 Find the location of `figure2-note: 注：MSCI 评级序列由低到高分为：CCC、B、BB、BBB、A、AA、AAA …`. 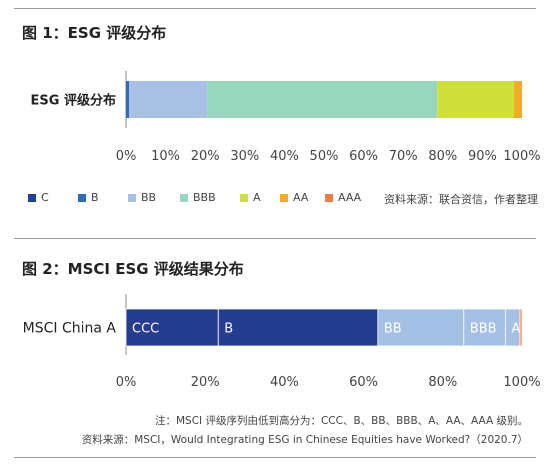

figure2-note: 注：MSCI 评级序列由低到高分为：CCC、B、BB、BBB、A、AA、AAA … is located at coordinates (341, 421).